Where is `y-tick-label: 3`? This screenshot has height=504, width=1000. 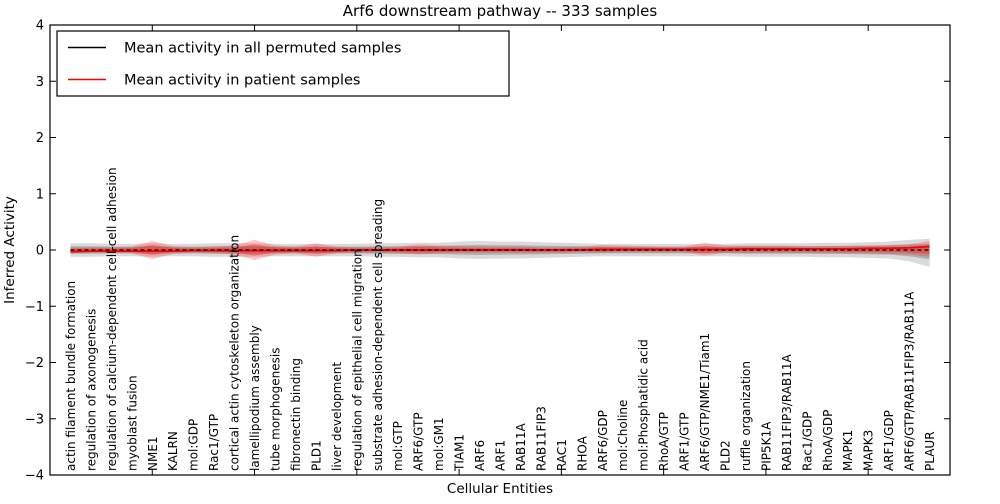
y-tick-label: 3 is located at coordinates (40, 82).